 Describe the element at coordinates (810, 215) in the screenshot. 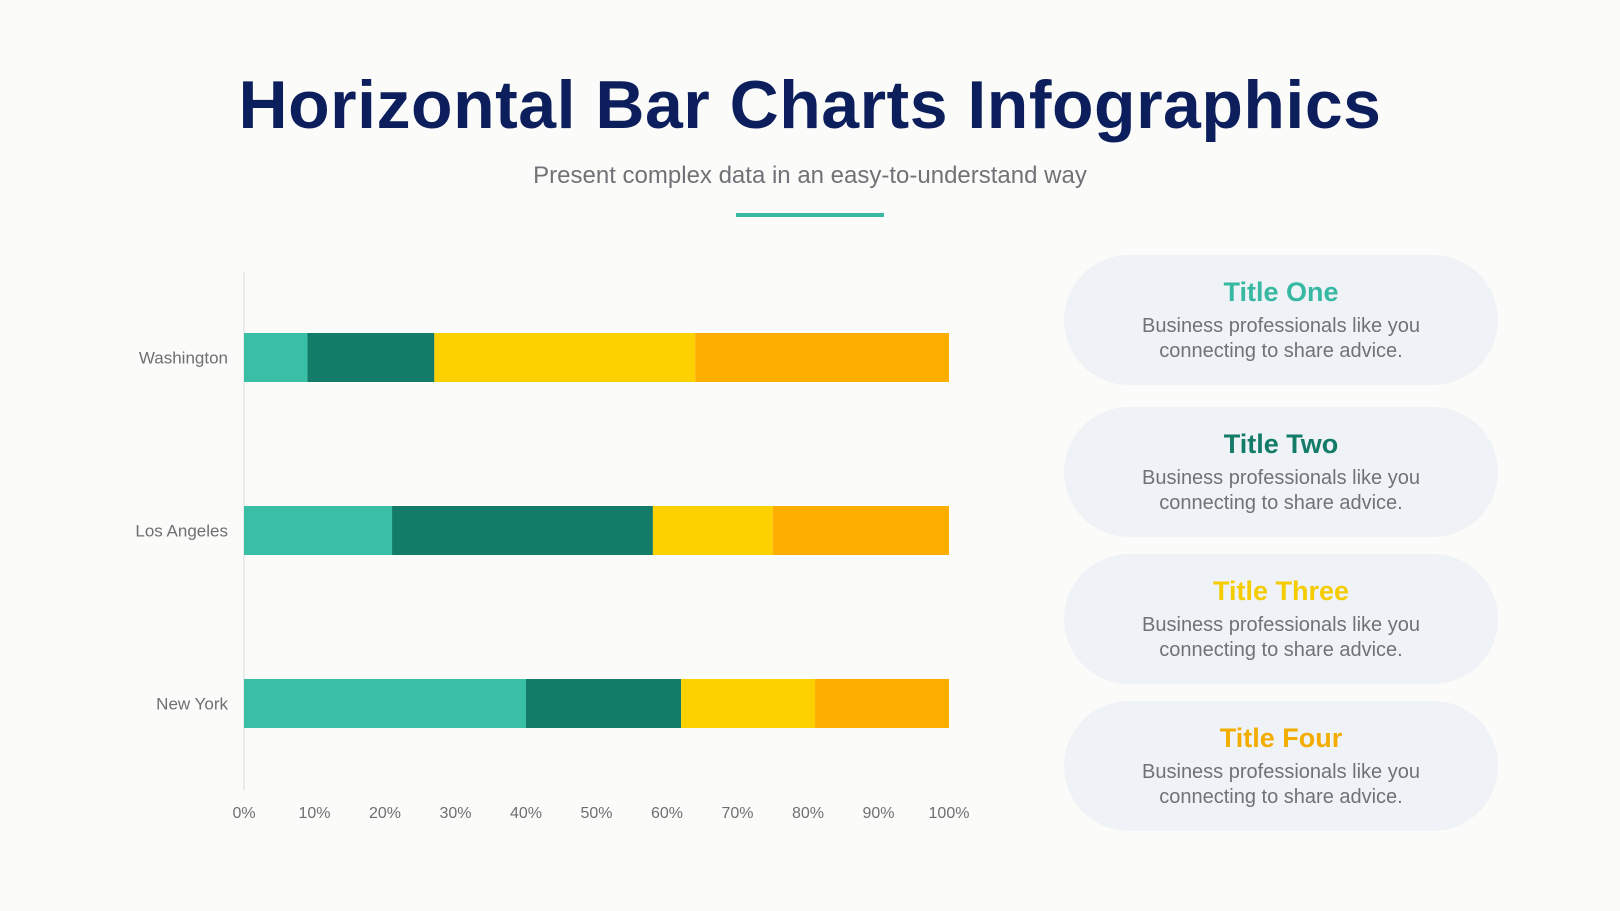

I see `title-underline` at that location.